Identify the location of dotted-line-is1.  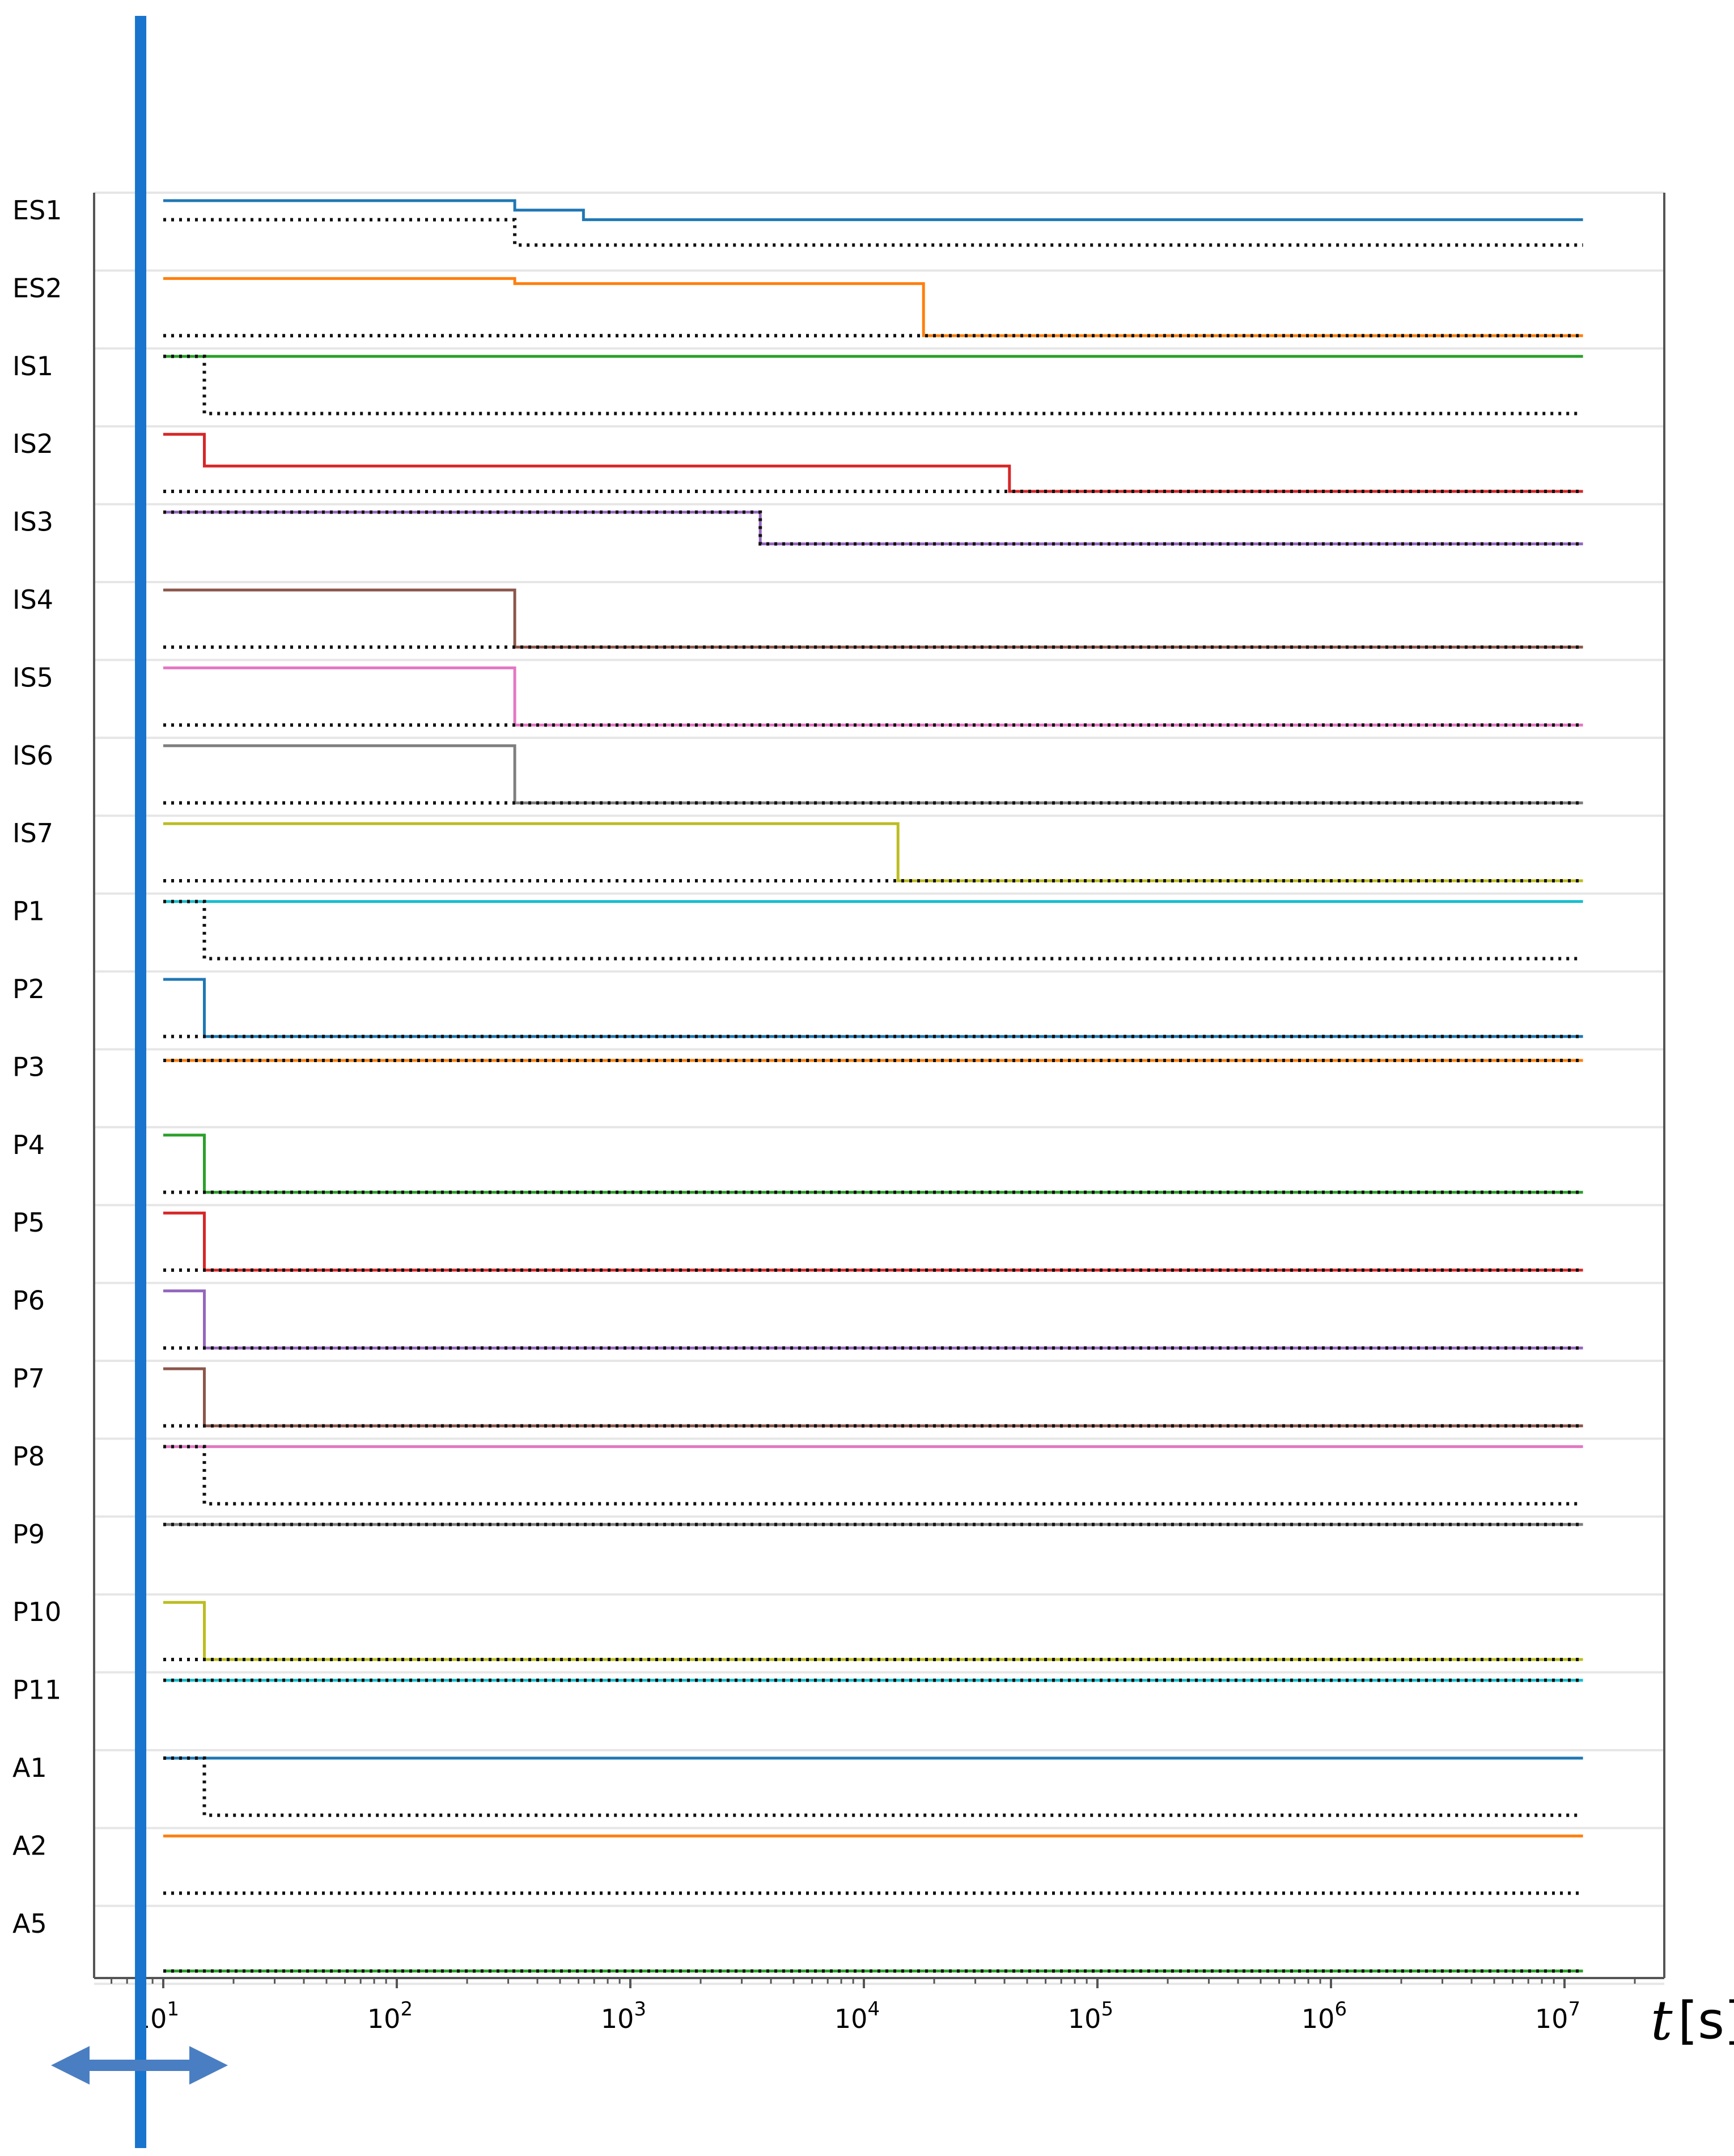
(871, 385).